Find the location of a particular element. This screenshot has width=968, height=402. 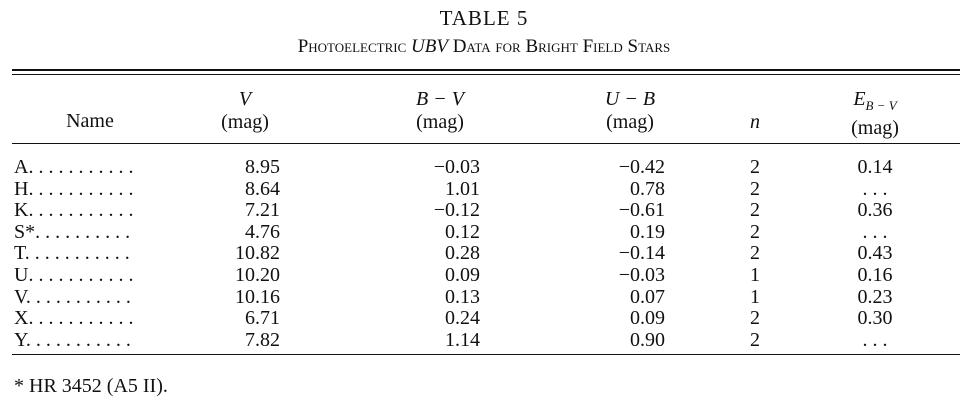

row-name: V. . . . . . . . . . . is located at coordinates (72, 296).